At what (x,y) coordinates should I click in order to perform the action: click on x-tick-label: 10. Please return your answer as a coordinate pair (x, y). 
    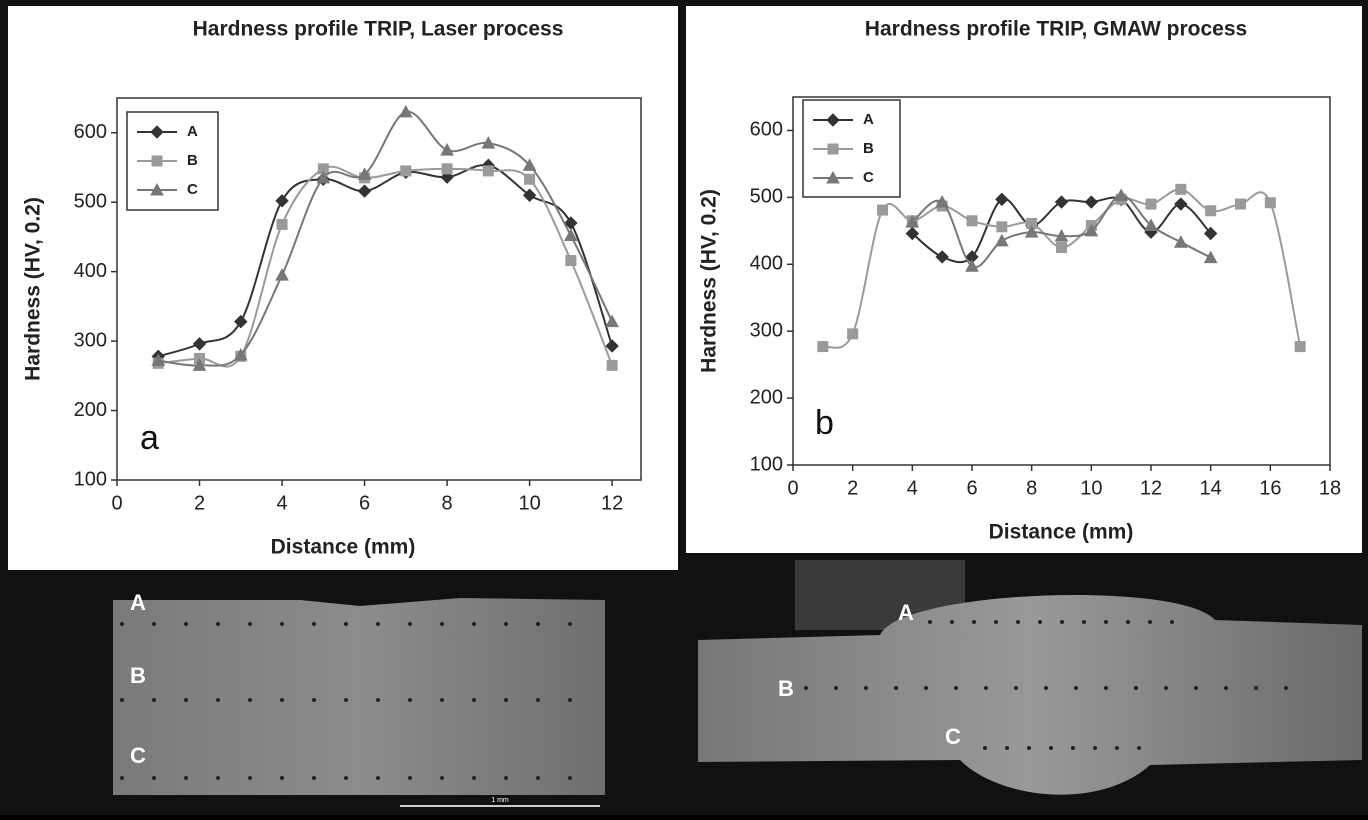
    Looking at the image, I should click on (1091, 488).